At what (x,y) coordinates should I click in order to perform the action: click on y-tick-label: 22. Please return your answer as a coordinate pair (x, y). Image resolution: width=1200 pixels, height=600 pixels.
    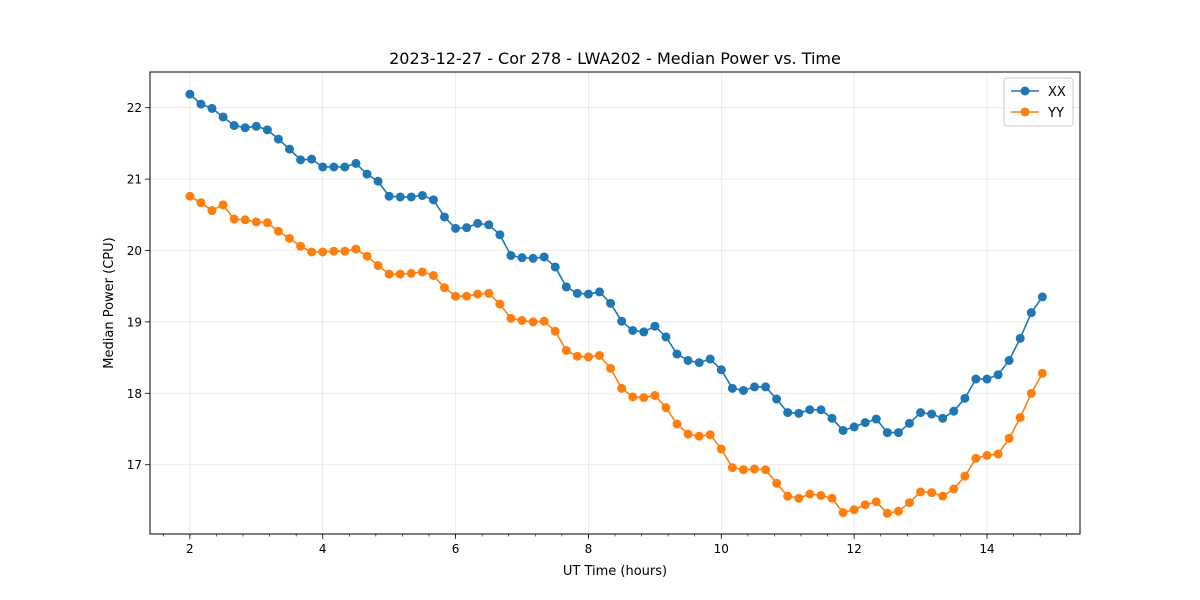
    Looking at the image, I should click on (134, 108).